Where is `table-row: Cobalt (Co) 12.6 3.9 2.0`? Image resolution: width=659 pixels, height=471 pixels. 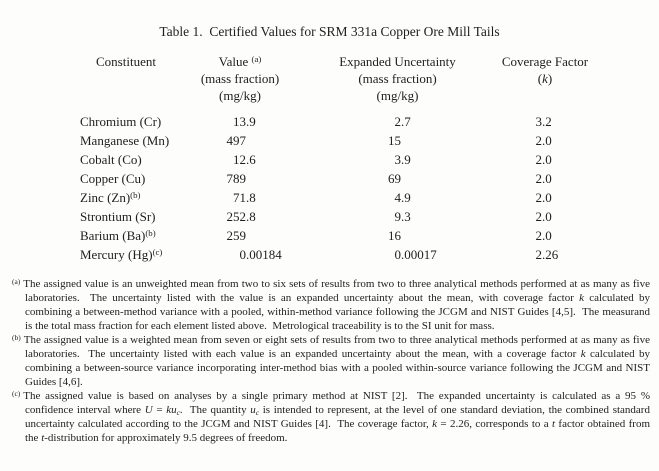 table-row: Cobalt (Co) 12.6 3.9 2.0 is located at coordinates (316, 159).